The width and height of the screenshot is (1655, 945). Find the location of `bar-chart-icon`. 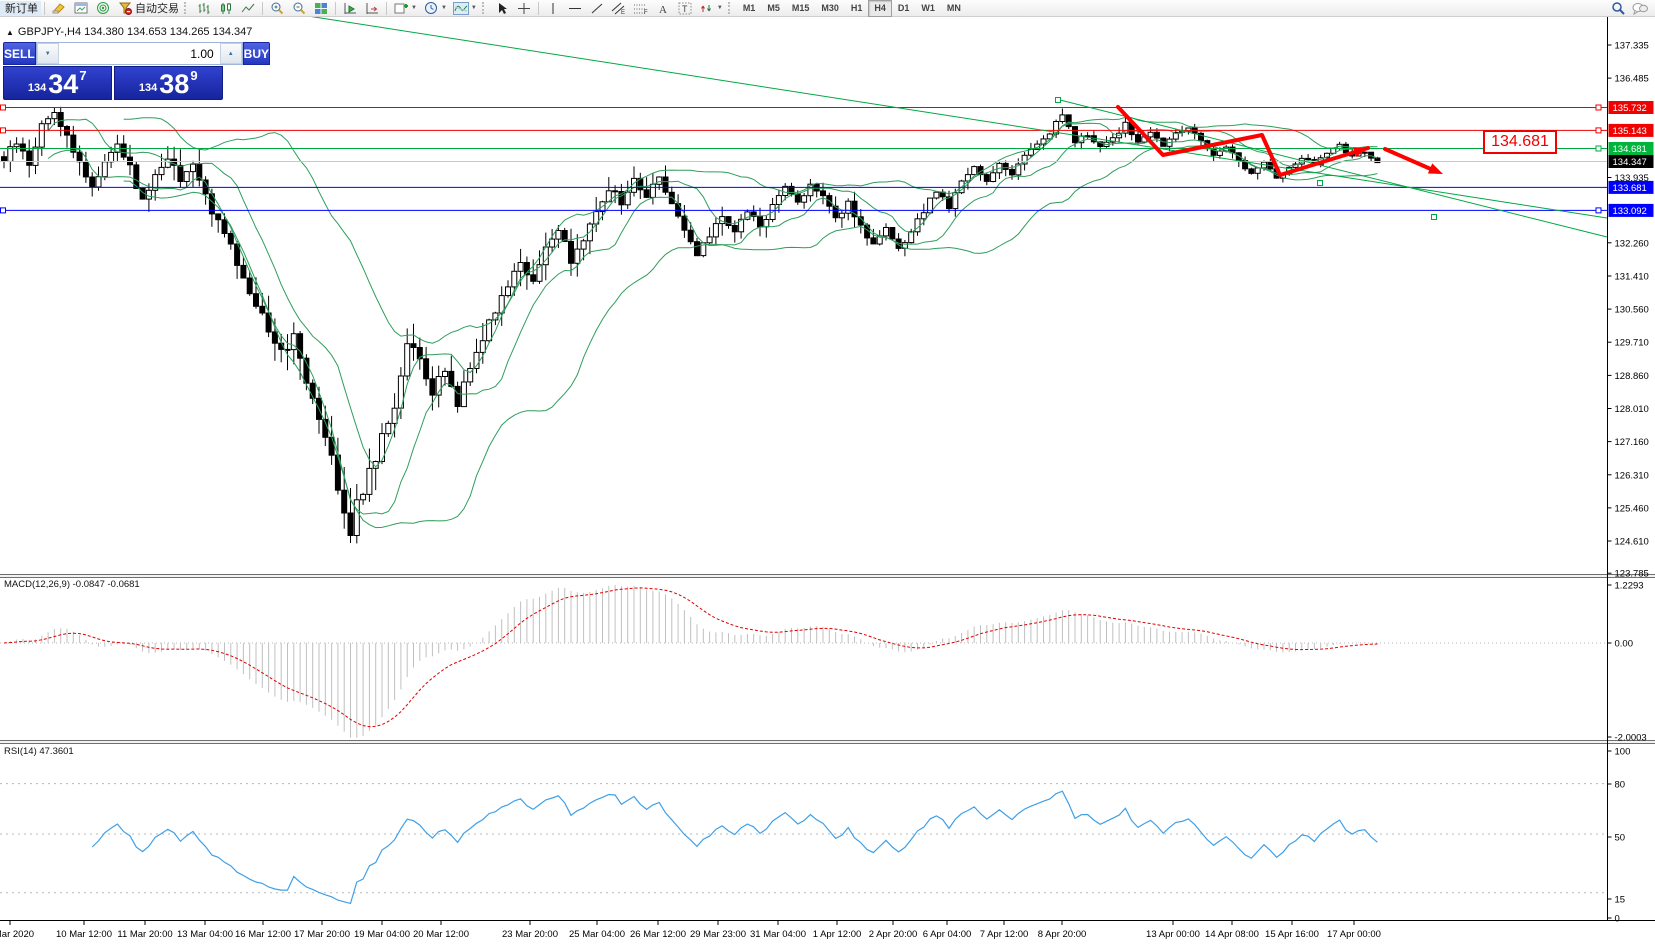

bar-chart-icon is located at coordinates (204, 8).